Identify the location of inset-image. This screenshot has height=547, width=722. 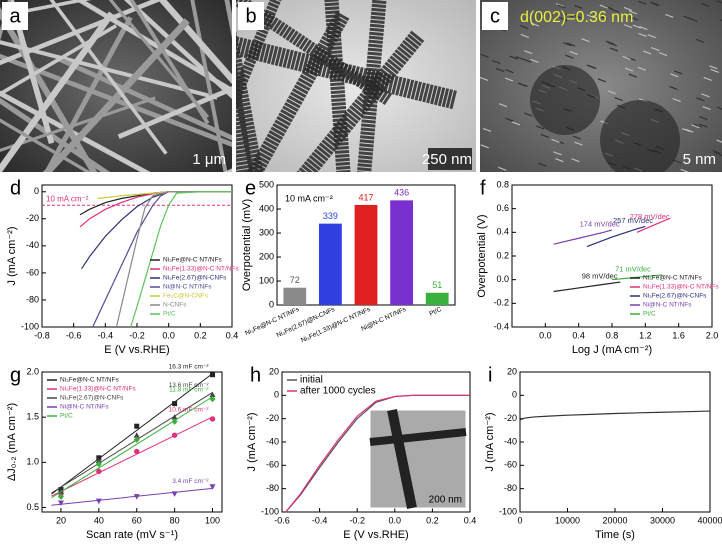
(418, 459).